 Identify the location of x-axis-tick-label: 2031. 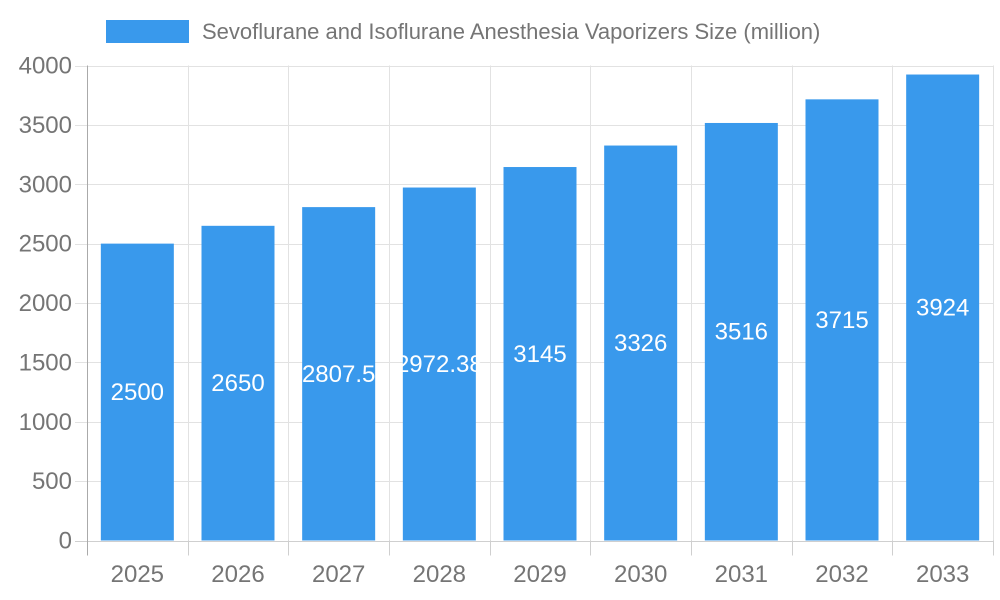
(741, 574).